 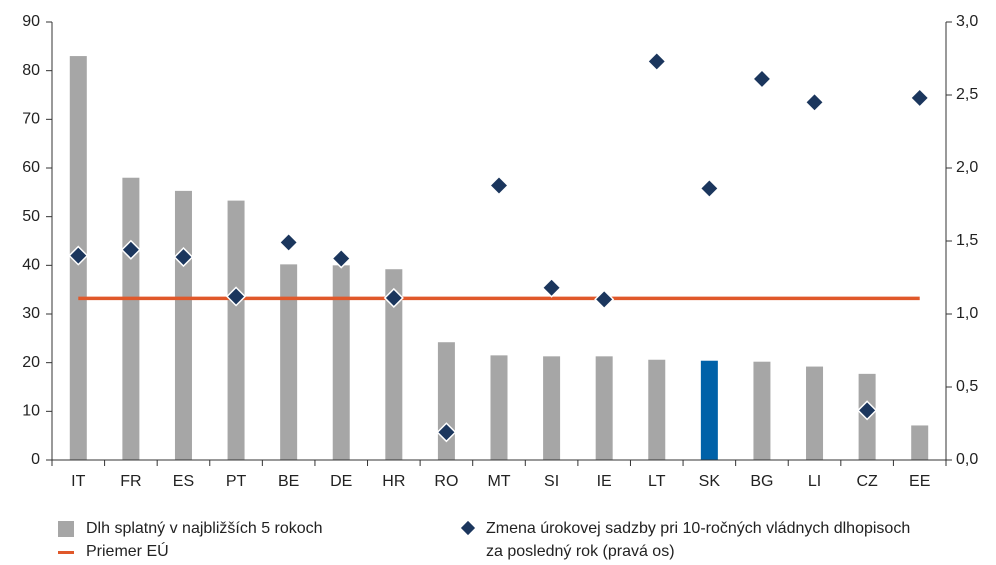 I want to click on x-tick-label: IE, so click(x=604, y=481).